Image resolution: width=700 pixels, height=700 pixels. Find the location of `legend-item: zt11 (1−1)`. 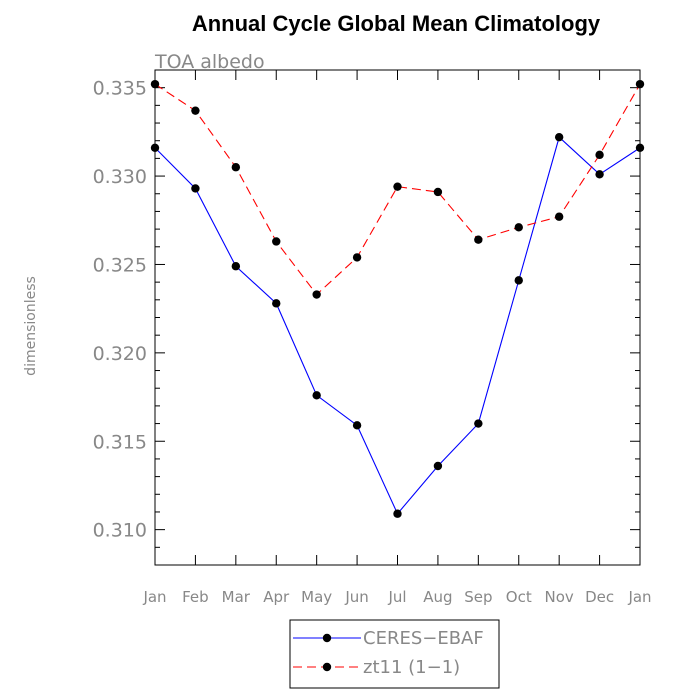

legend-item: zt11 (1−1) is located at coordinates (376, 667).